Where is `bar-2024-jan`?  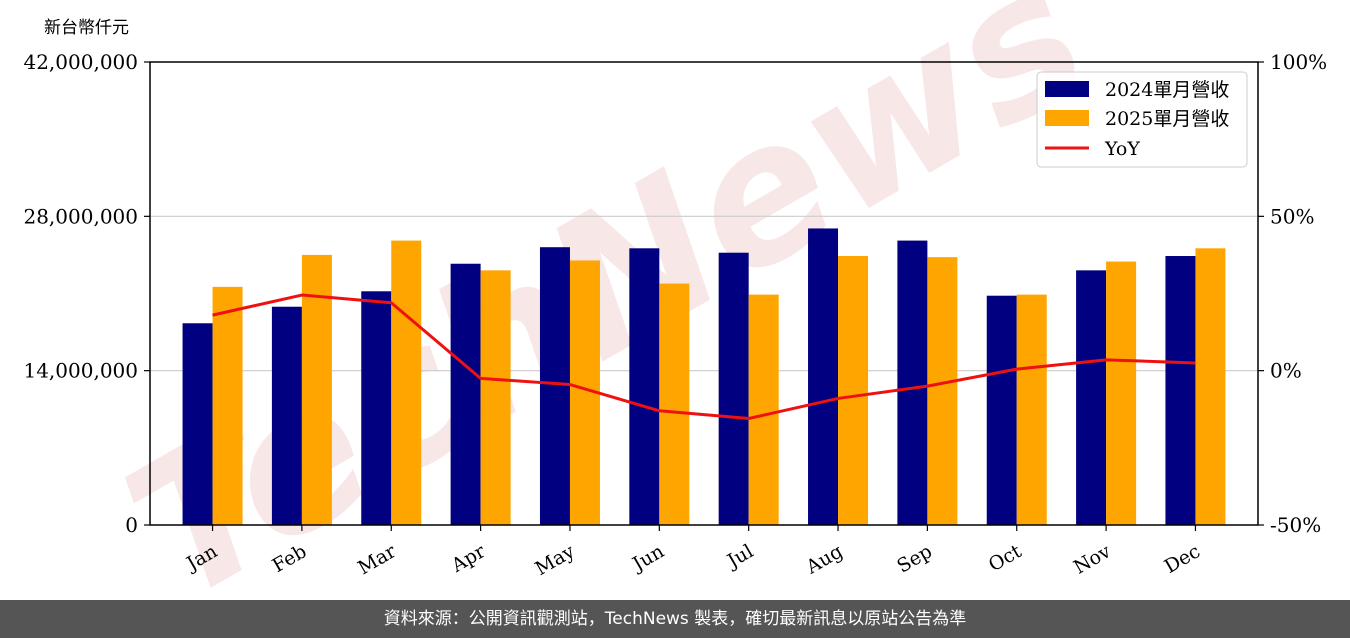
bar-2024-jan is located at coordinates (197, 424).